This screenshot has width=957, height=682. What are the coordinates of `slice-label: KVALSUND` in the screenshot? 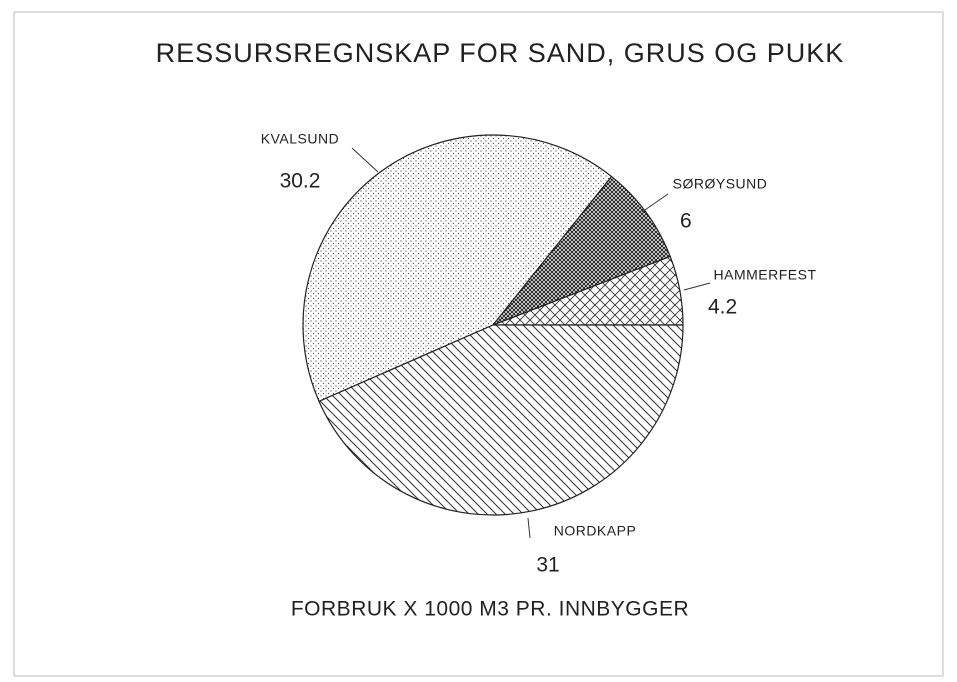 It's located at (300, 139).